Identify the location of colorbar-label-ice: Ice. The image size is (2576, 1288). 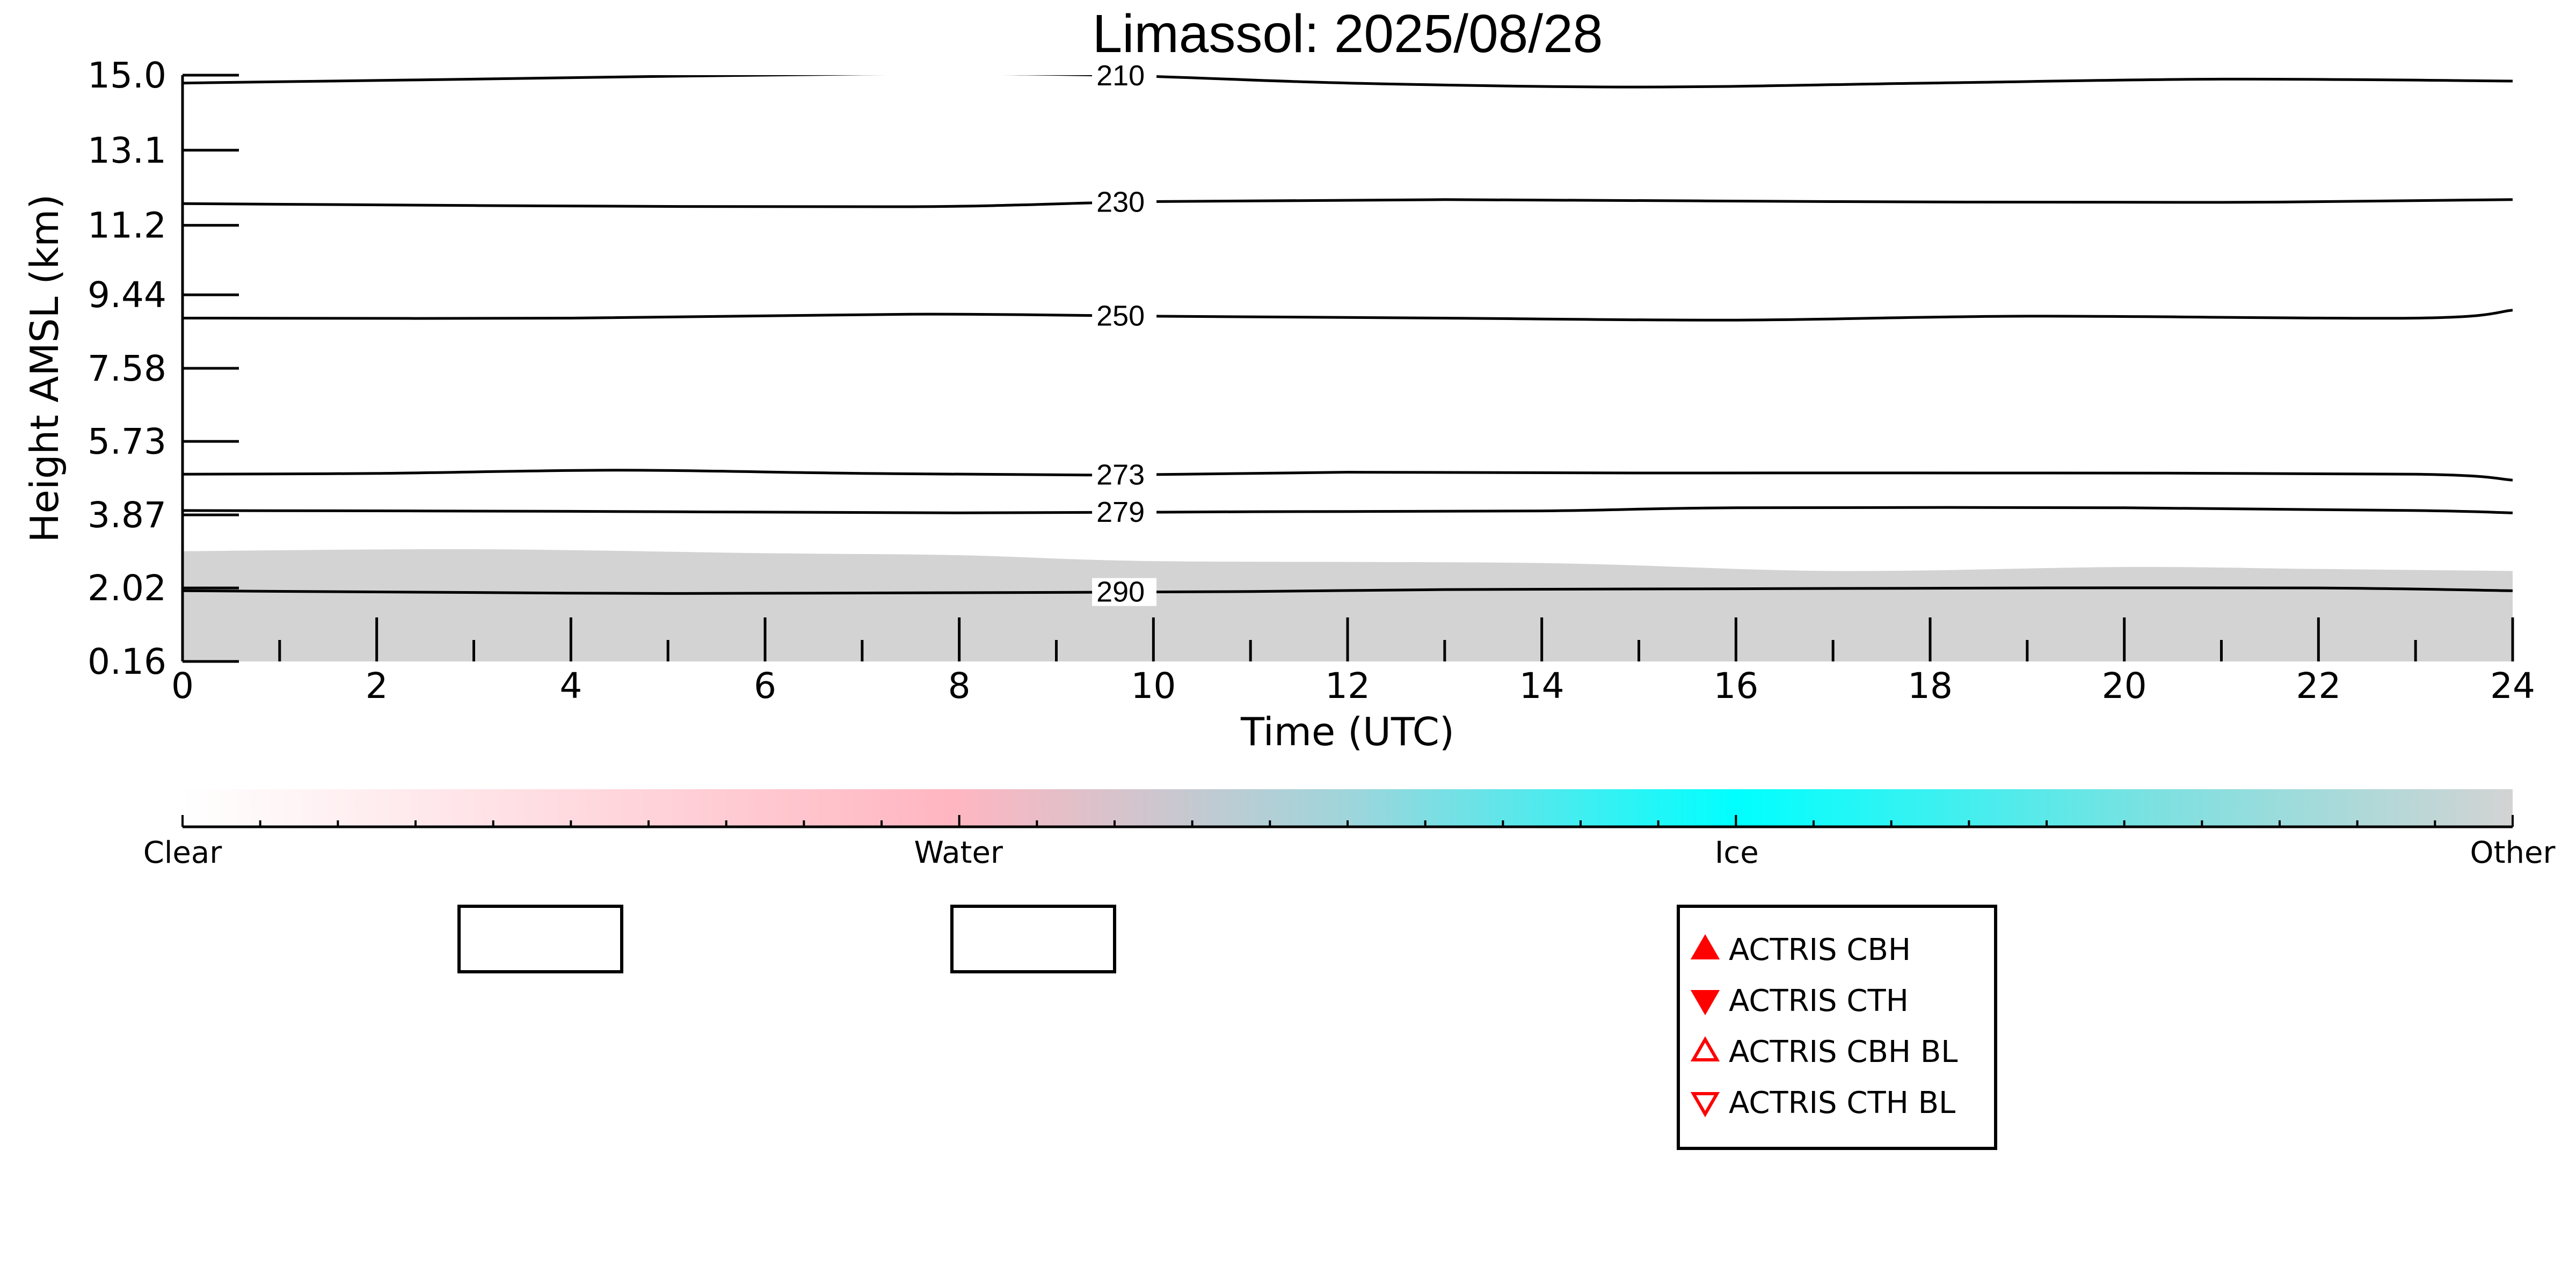
(1737, 852).